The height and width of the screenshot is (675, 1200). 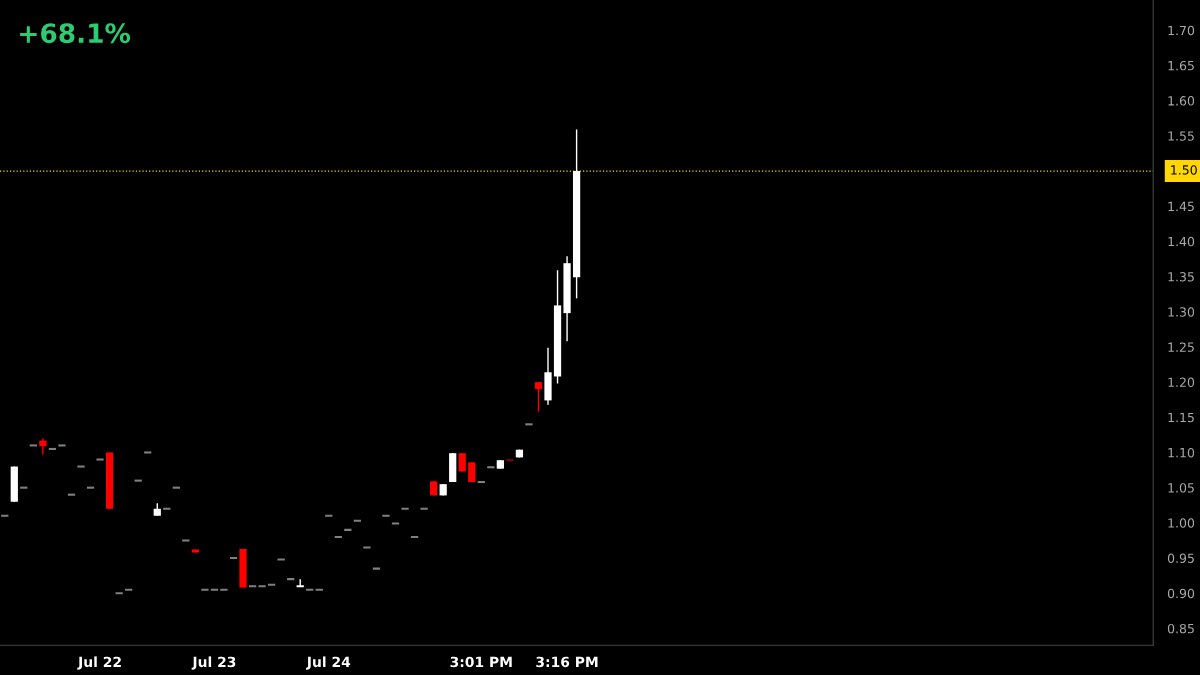 What do you see at coordinates (1181, 206) in the screenshot?
I see `y-tick-label: 1.45` at bounding box center [1181, 206].